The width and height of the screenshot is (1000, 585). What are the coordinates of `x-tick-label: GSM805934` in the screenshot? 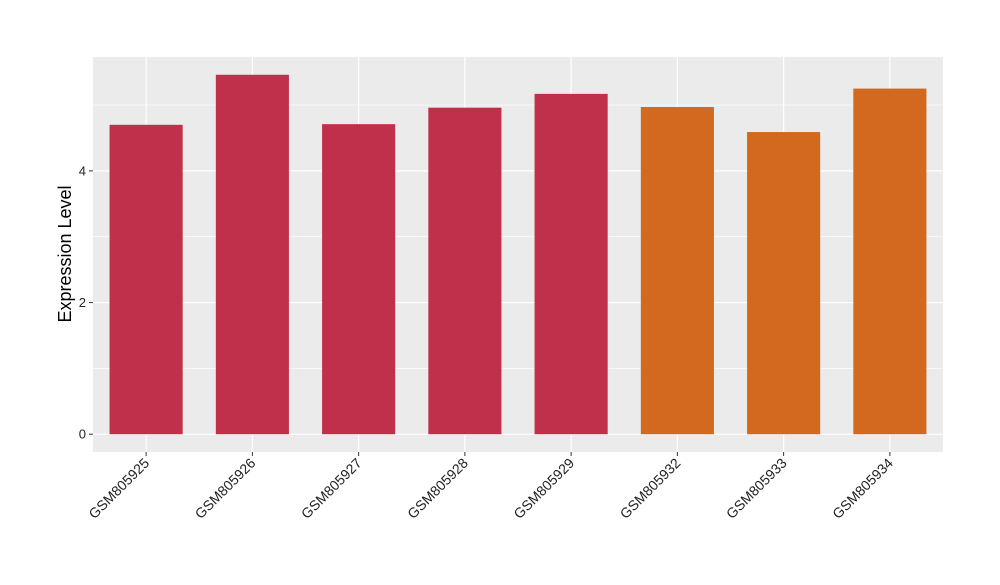 It's located at (862, 488).